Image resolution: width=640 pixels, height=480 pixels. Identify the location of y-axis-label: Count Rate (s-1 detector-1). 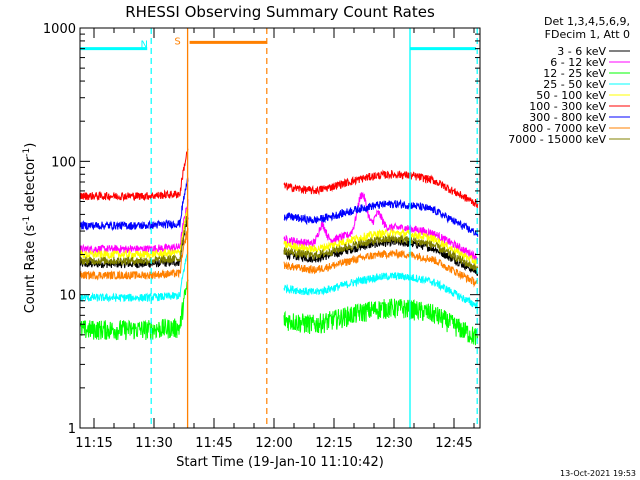
(30, 228).